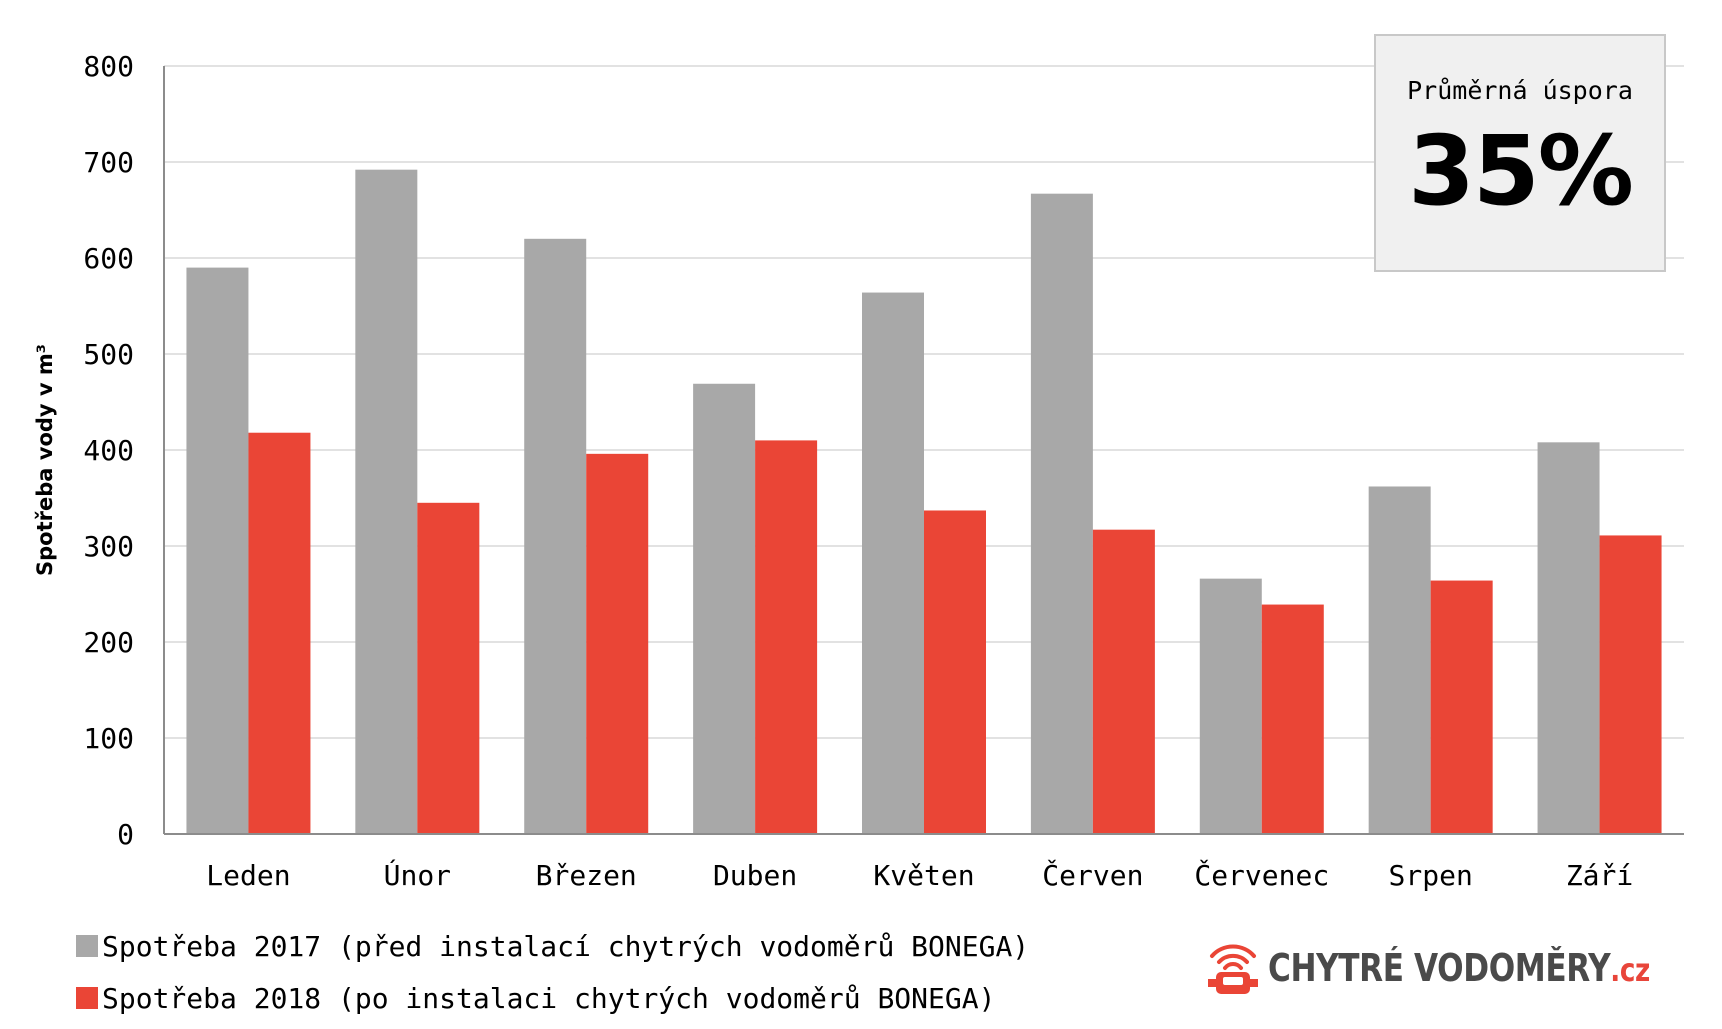 Image resolution: width=1722 pixels, height=1029 pixels. Describe the element at coordinates (1092, 875) in the screenshot. I see `x-category-label: Červen` at that location.